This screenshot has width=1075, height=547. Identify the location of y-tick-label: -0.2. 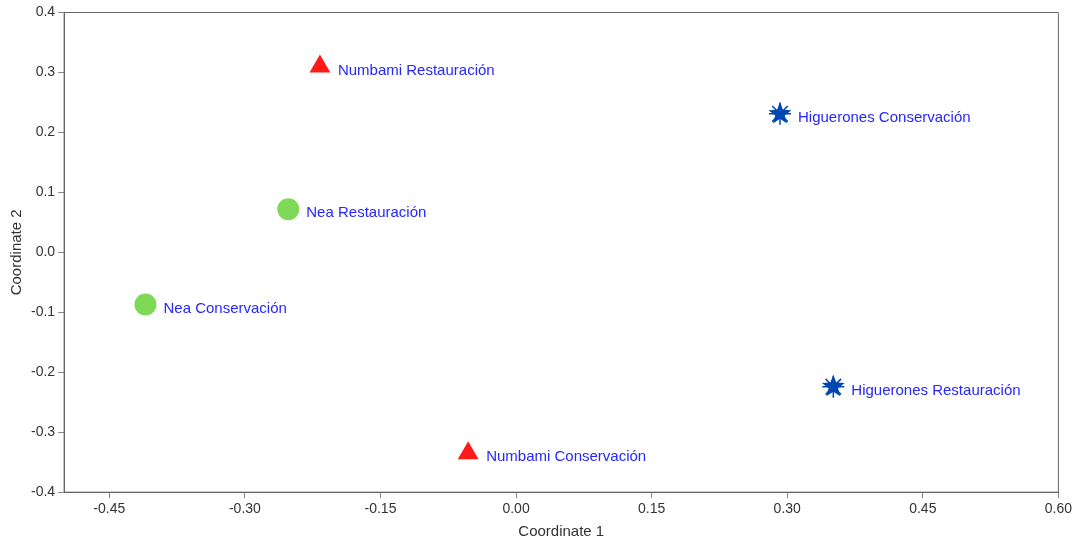
(43, 371).